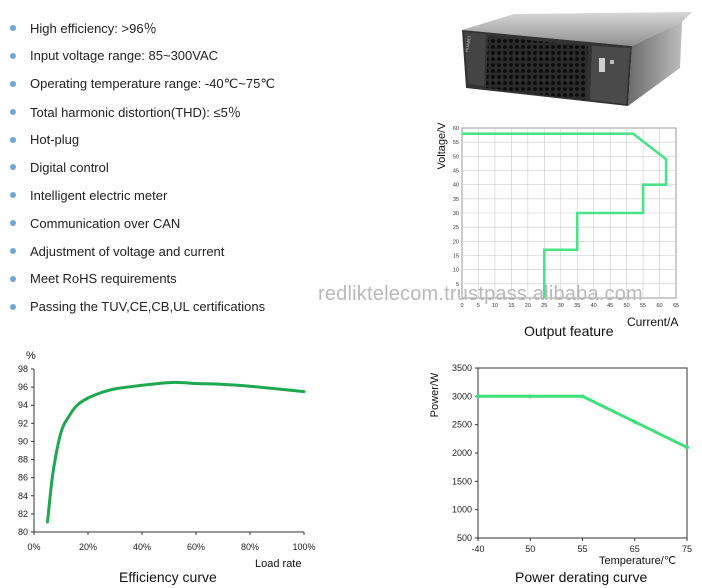  I want to click on x-tick-label: 100%, so click(303, 547).